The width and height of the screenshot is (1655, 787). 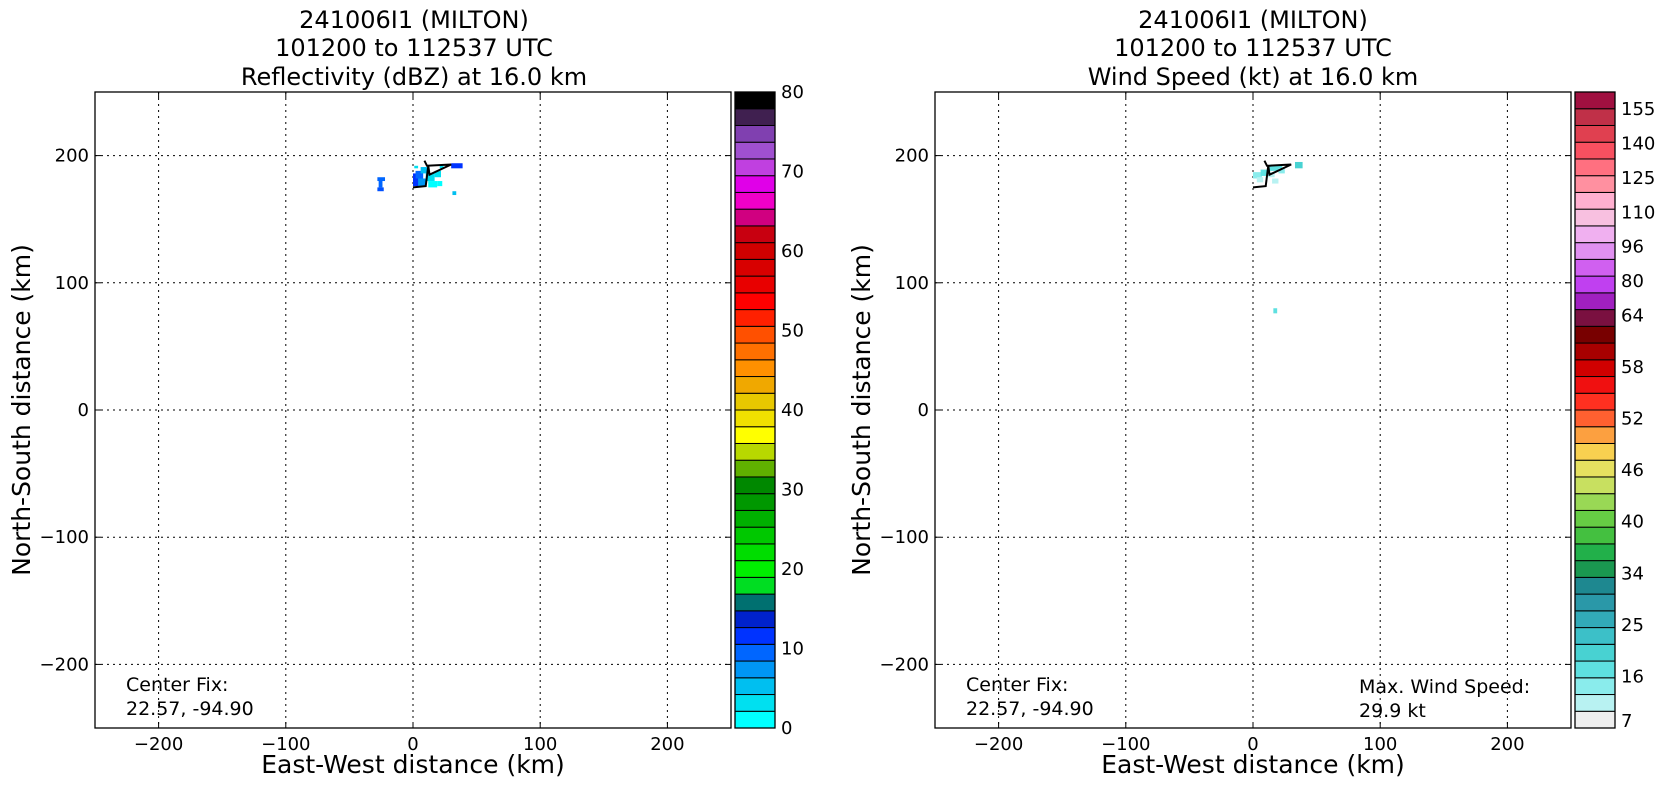 I want to click on storm-track-line, so click(x=432, y=174).